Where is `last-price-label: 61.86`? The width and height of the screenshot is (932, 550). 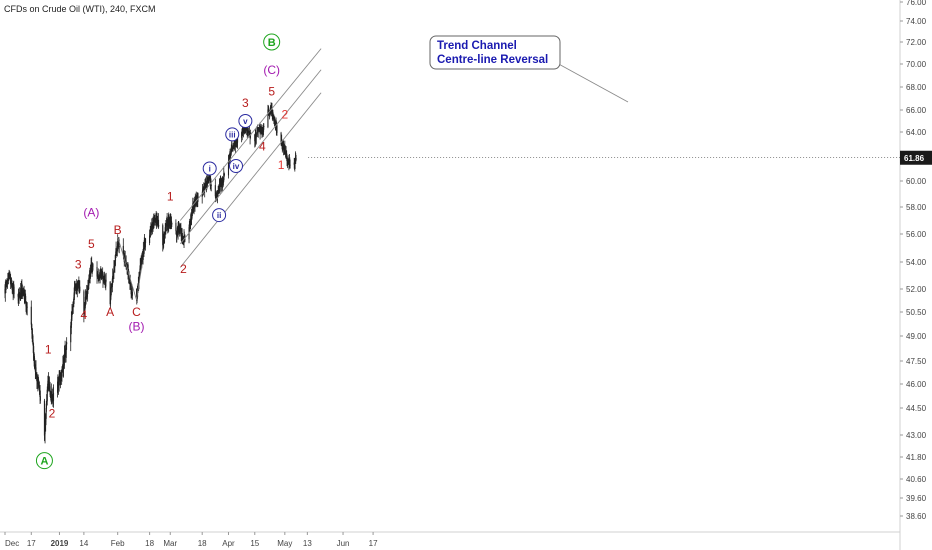 last-price-label: 61.86 is located at coordinates (914, 158).